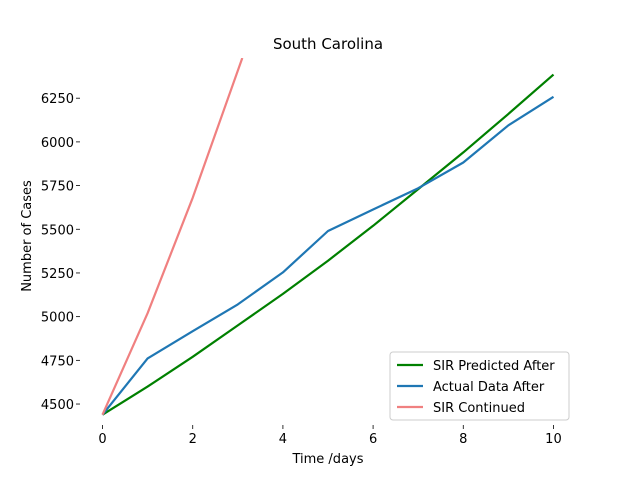 This screenshot has height=480, width=640. What do you see at coordinates (489, 387) in the screenshot?
I see `legend-label-actual-data-after: Actual Data After` at bounding box center [489, 387].